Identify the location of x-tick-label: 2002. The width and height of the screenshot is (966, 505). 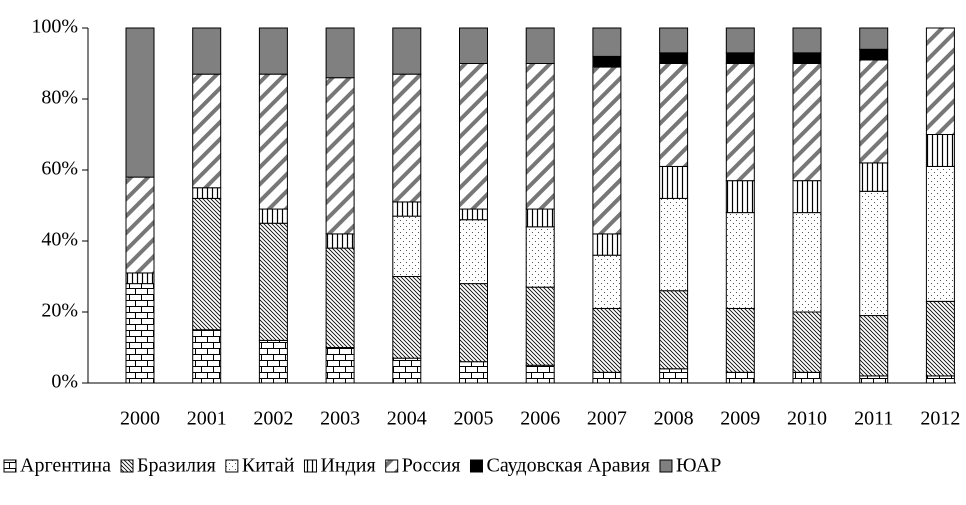
(273, 419).